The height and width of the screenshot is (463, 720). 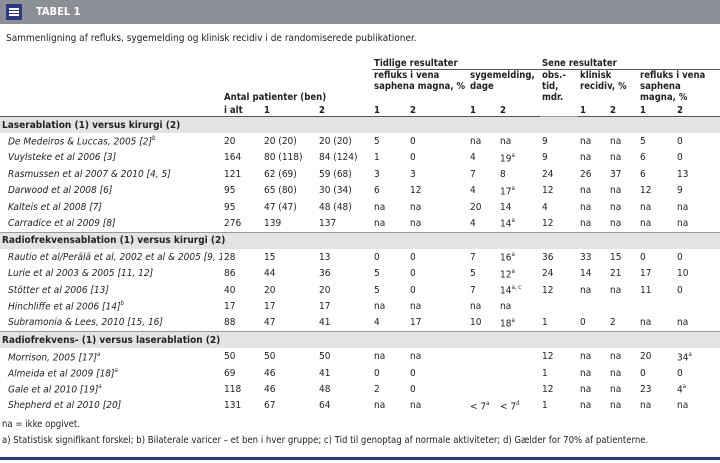 I want to click on cell-text: 59 (68), so click(x=335, y=174).